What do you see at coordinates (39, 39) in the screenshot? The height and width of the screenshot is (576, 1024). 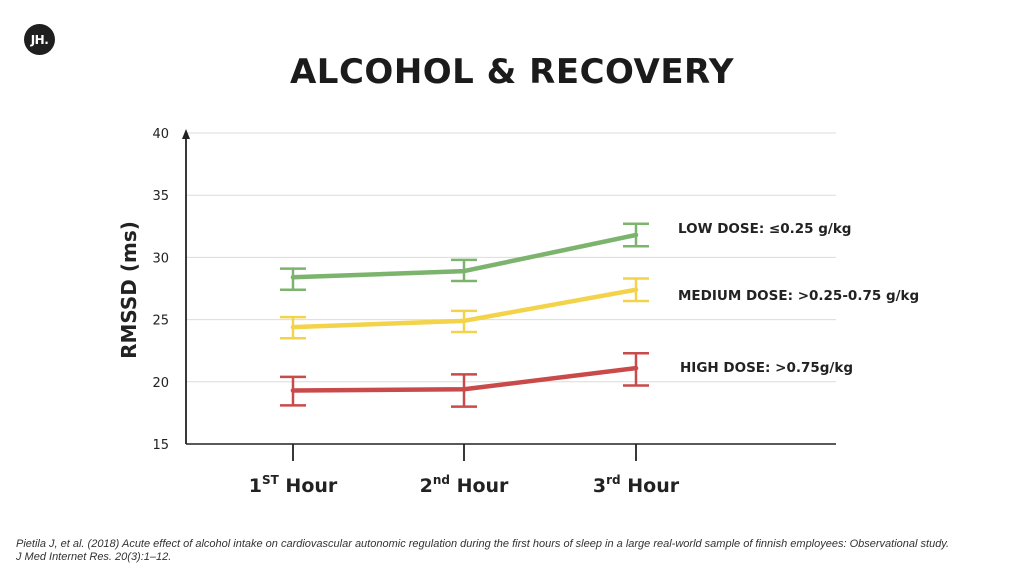 I see `brand-logo: JH.` at bounding box center [39, 39].